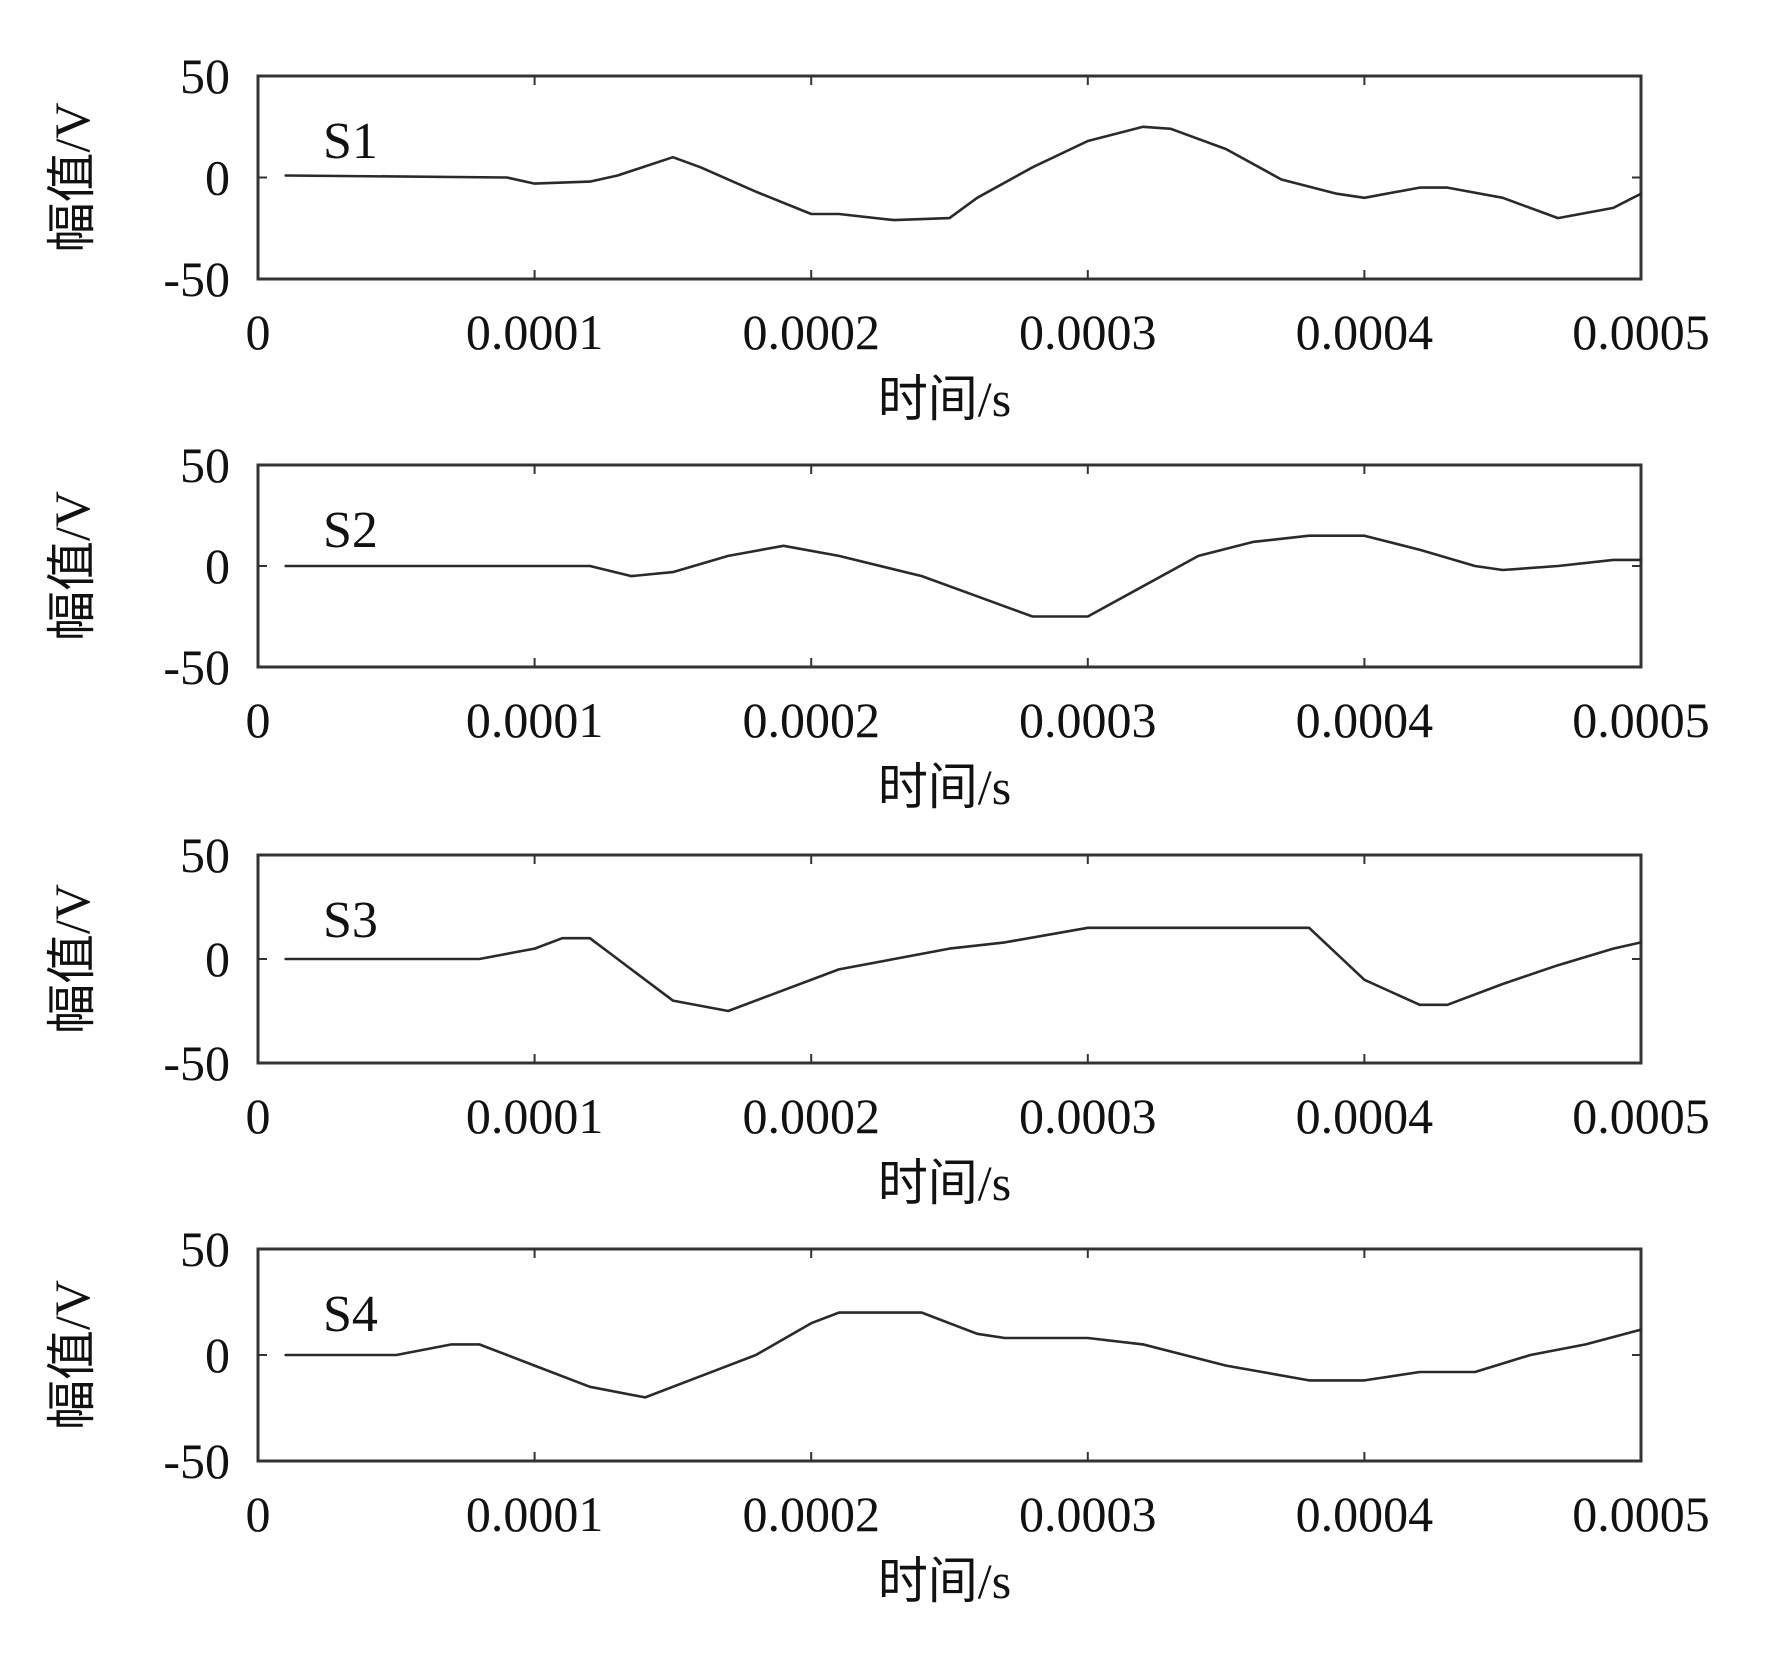  What do you see at coordinates (963, 576) in the screenshot?
I see `waveform-line-S2` at bounding box center [963, 576].